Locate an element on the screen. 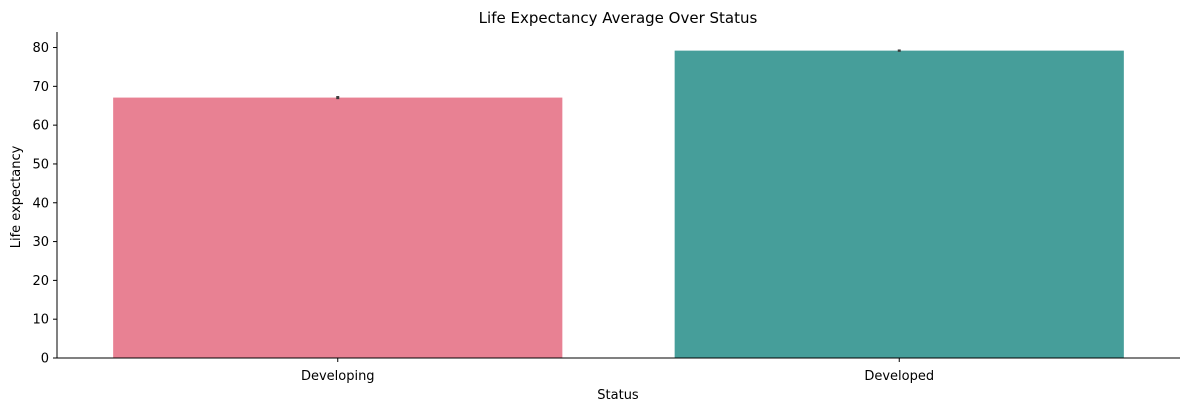  y-tick-label: 30 is located at coordinates (40, 242).